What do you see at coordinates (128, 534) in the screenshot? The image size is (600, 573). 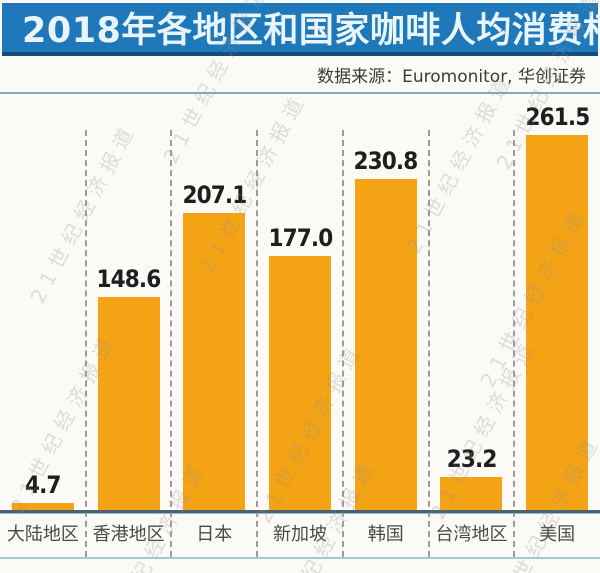 I see `category-label: 香港地区` at bounding box center [128, 534].